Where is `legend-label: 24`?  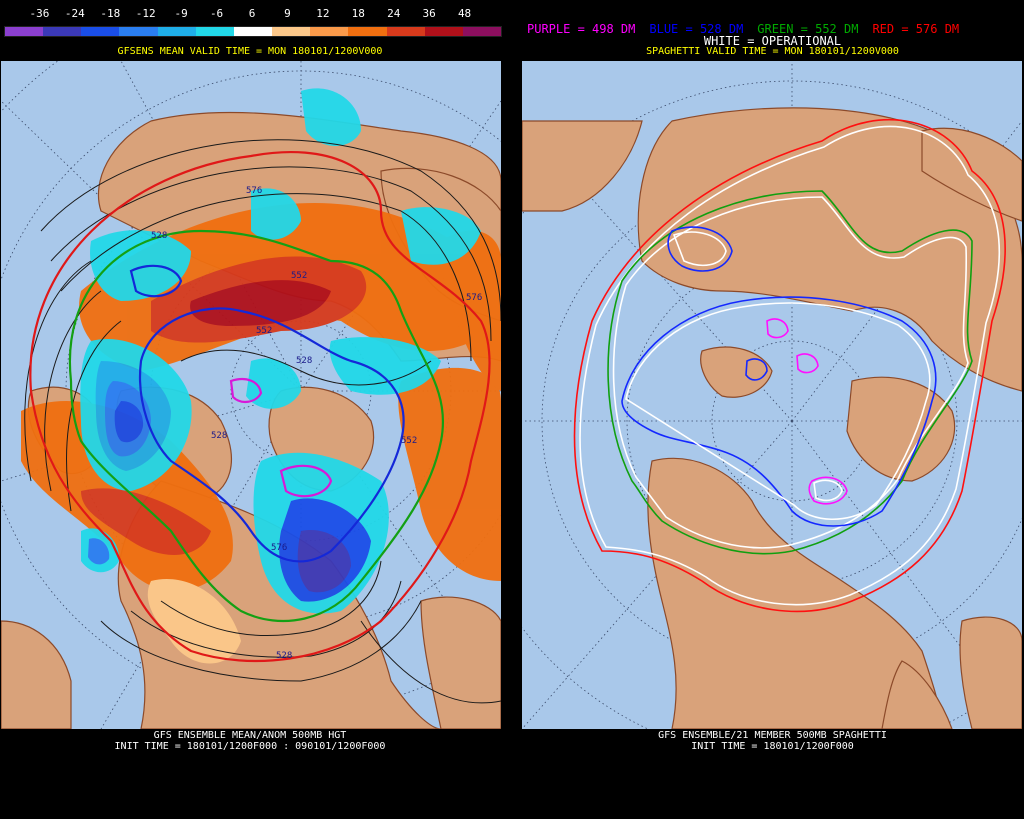 legend-label: 24 is located at coordinates (394, 13).